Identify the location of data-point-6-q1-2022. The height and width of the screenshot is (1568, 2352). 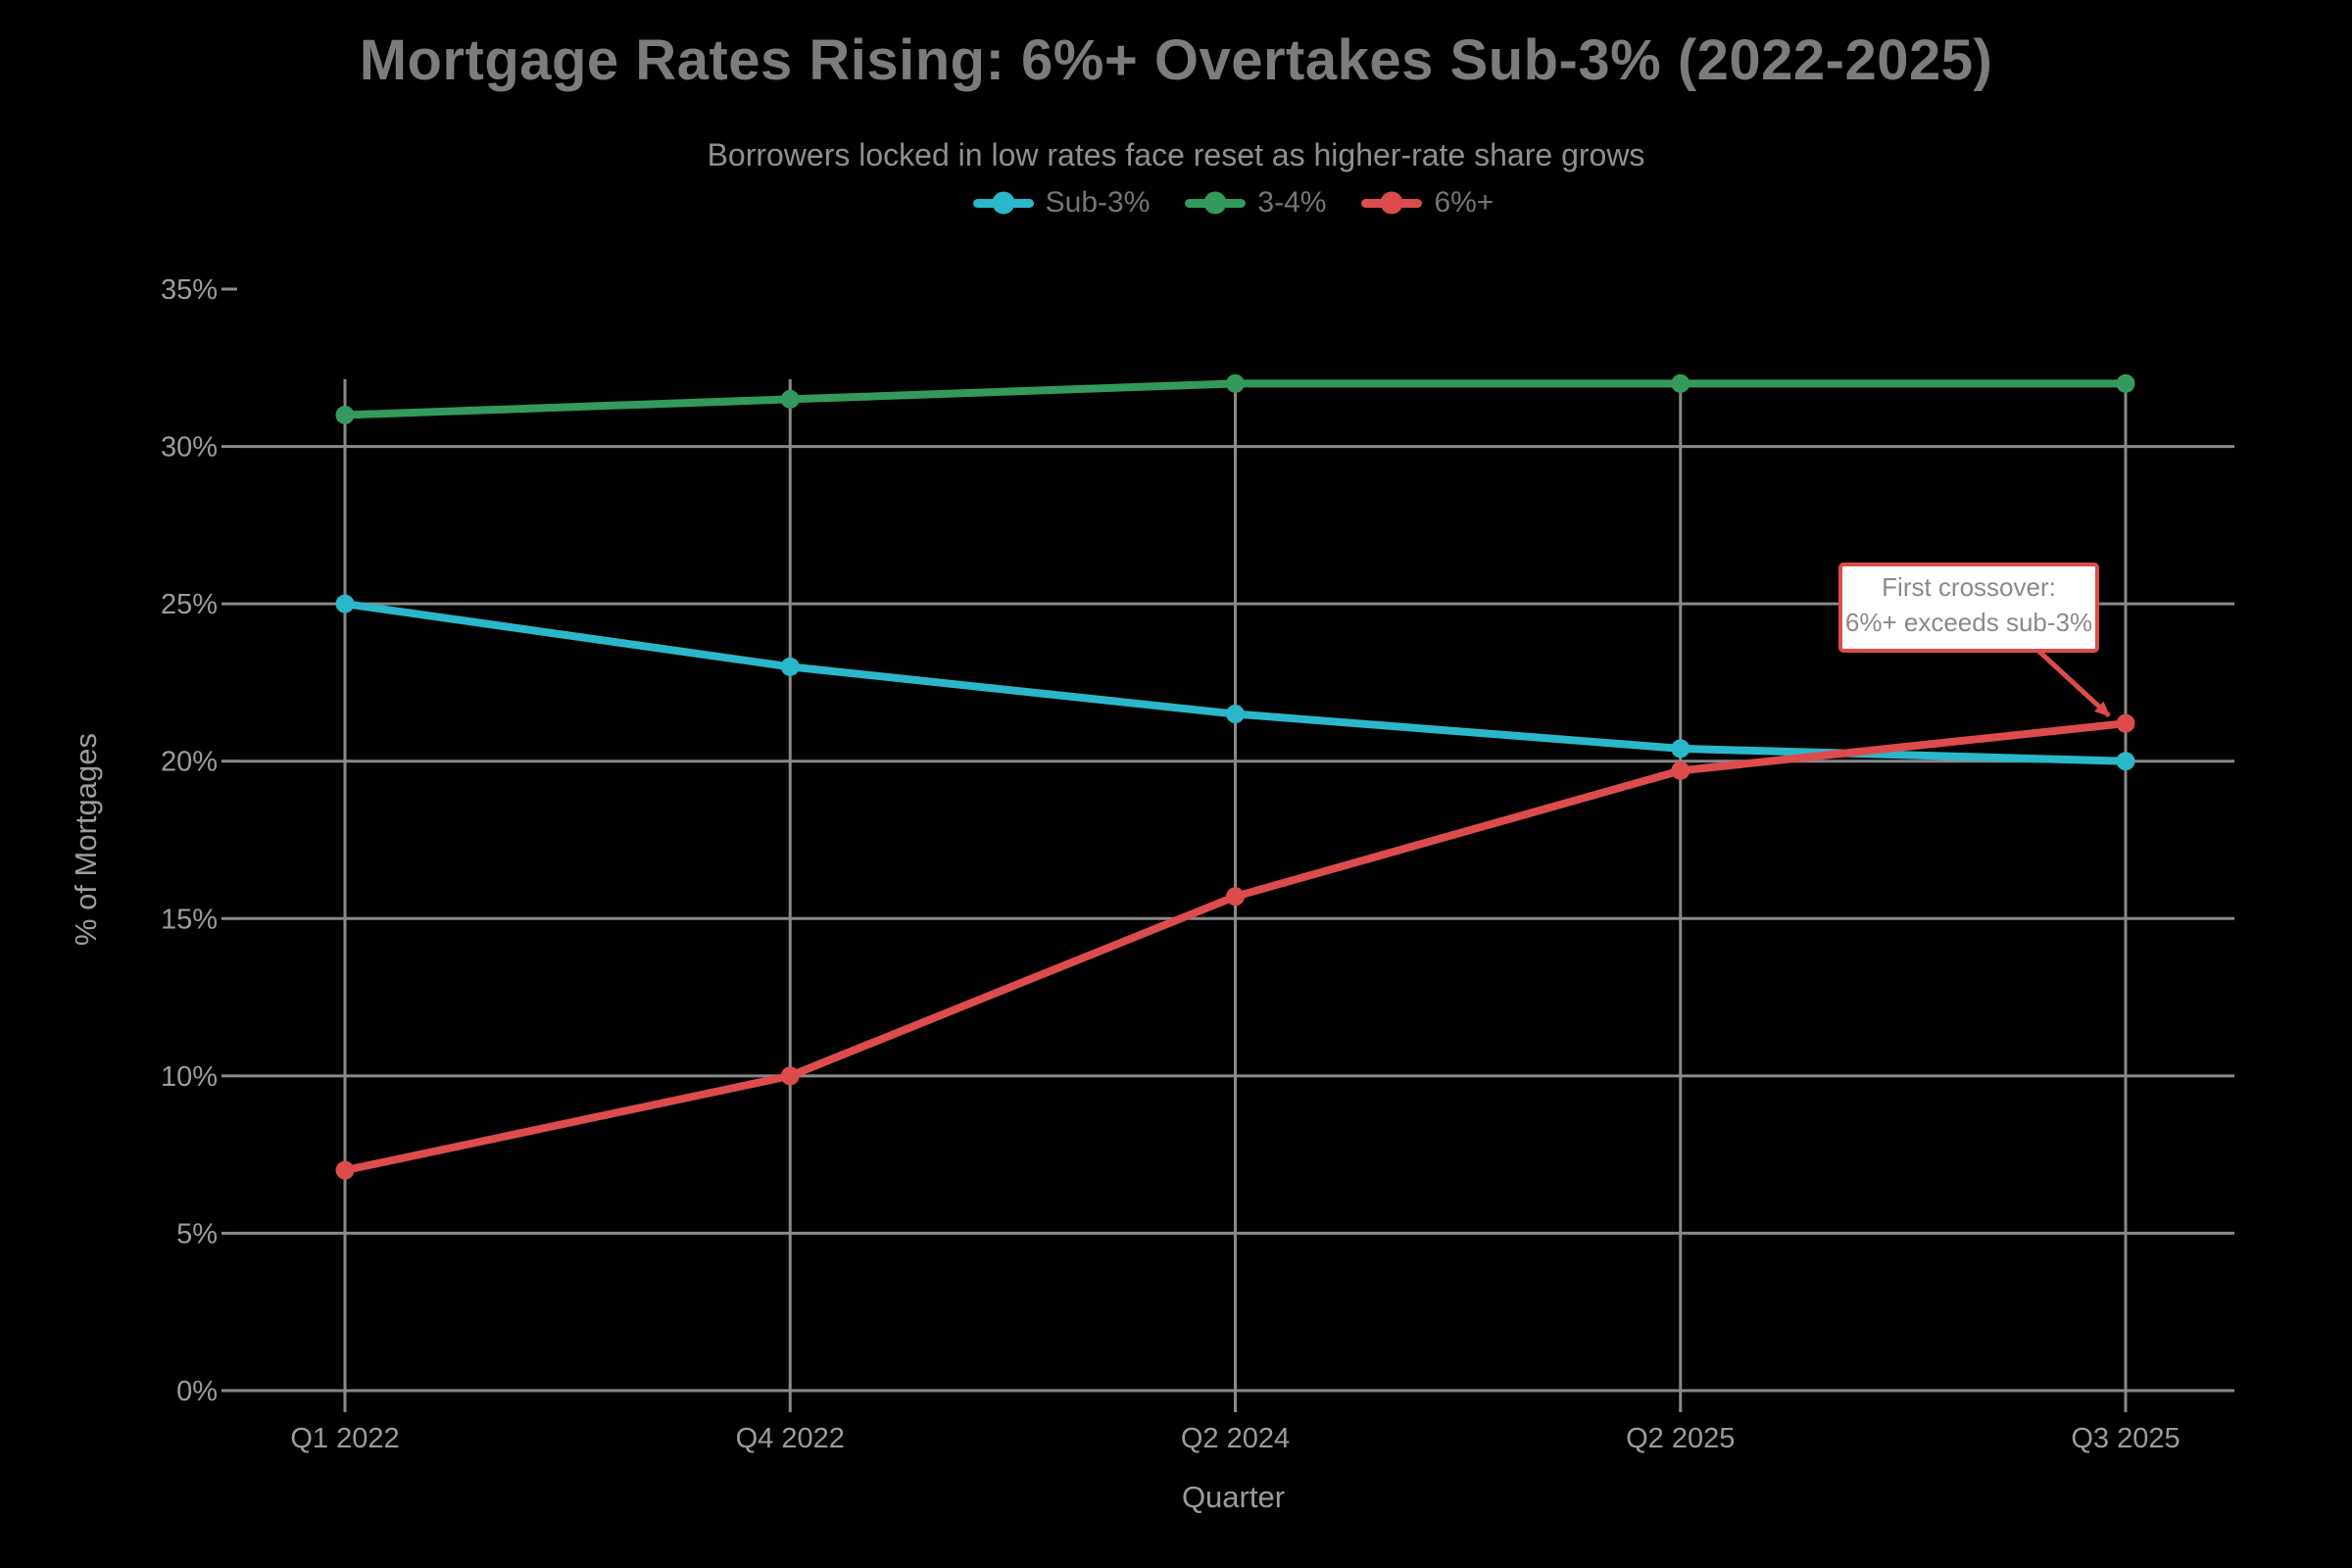
(345, 1170).